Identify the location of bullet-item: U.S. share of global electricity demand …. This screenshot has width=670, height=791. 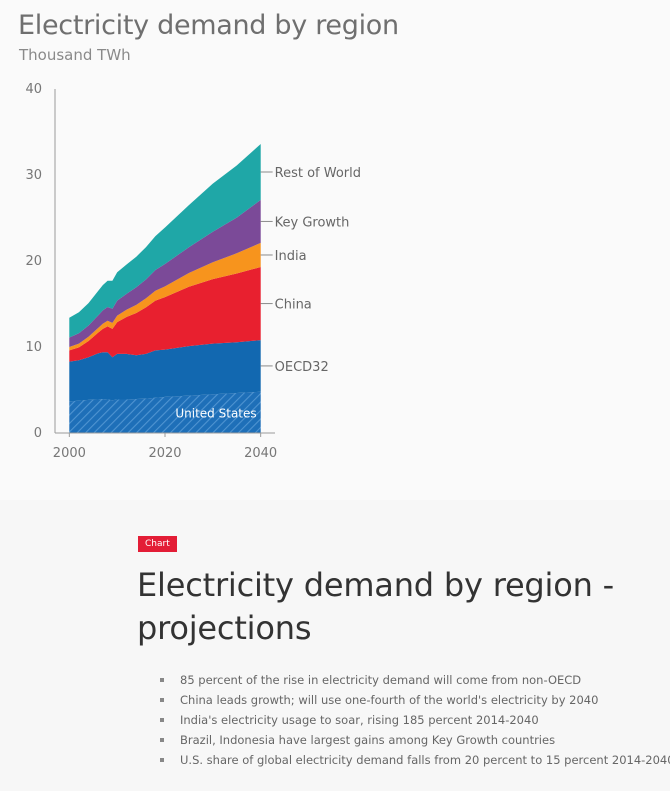
(415, 760).